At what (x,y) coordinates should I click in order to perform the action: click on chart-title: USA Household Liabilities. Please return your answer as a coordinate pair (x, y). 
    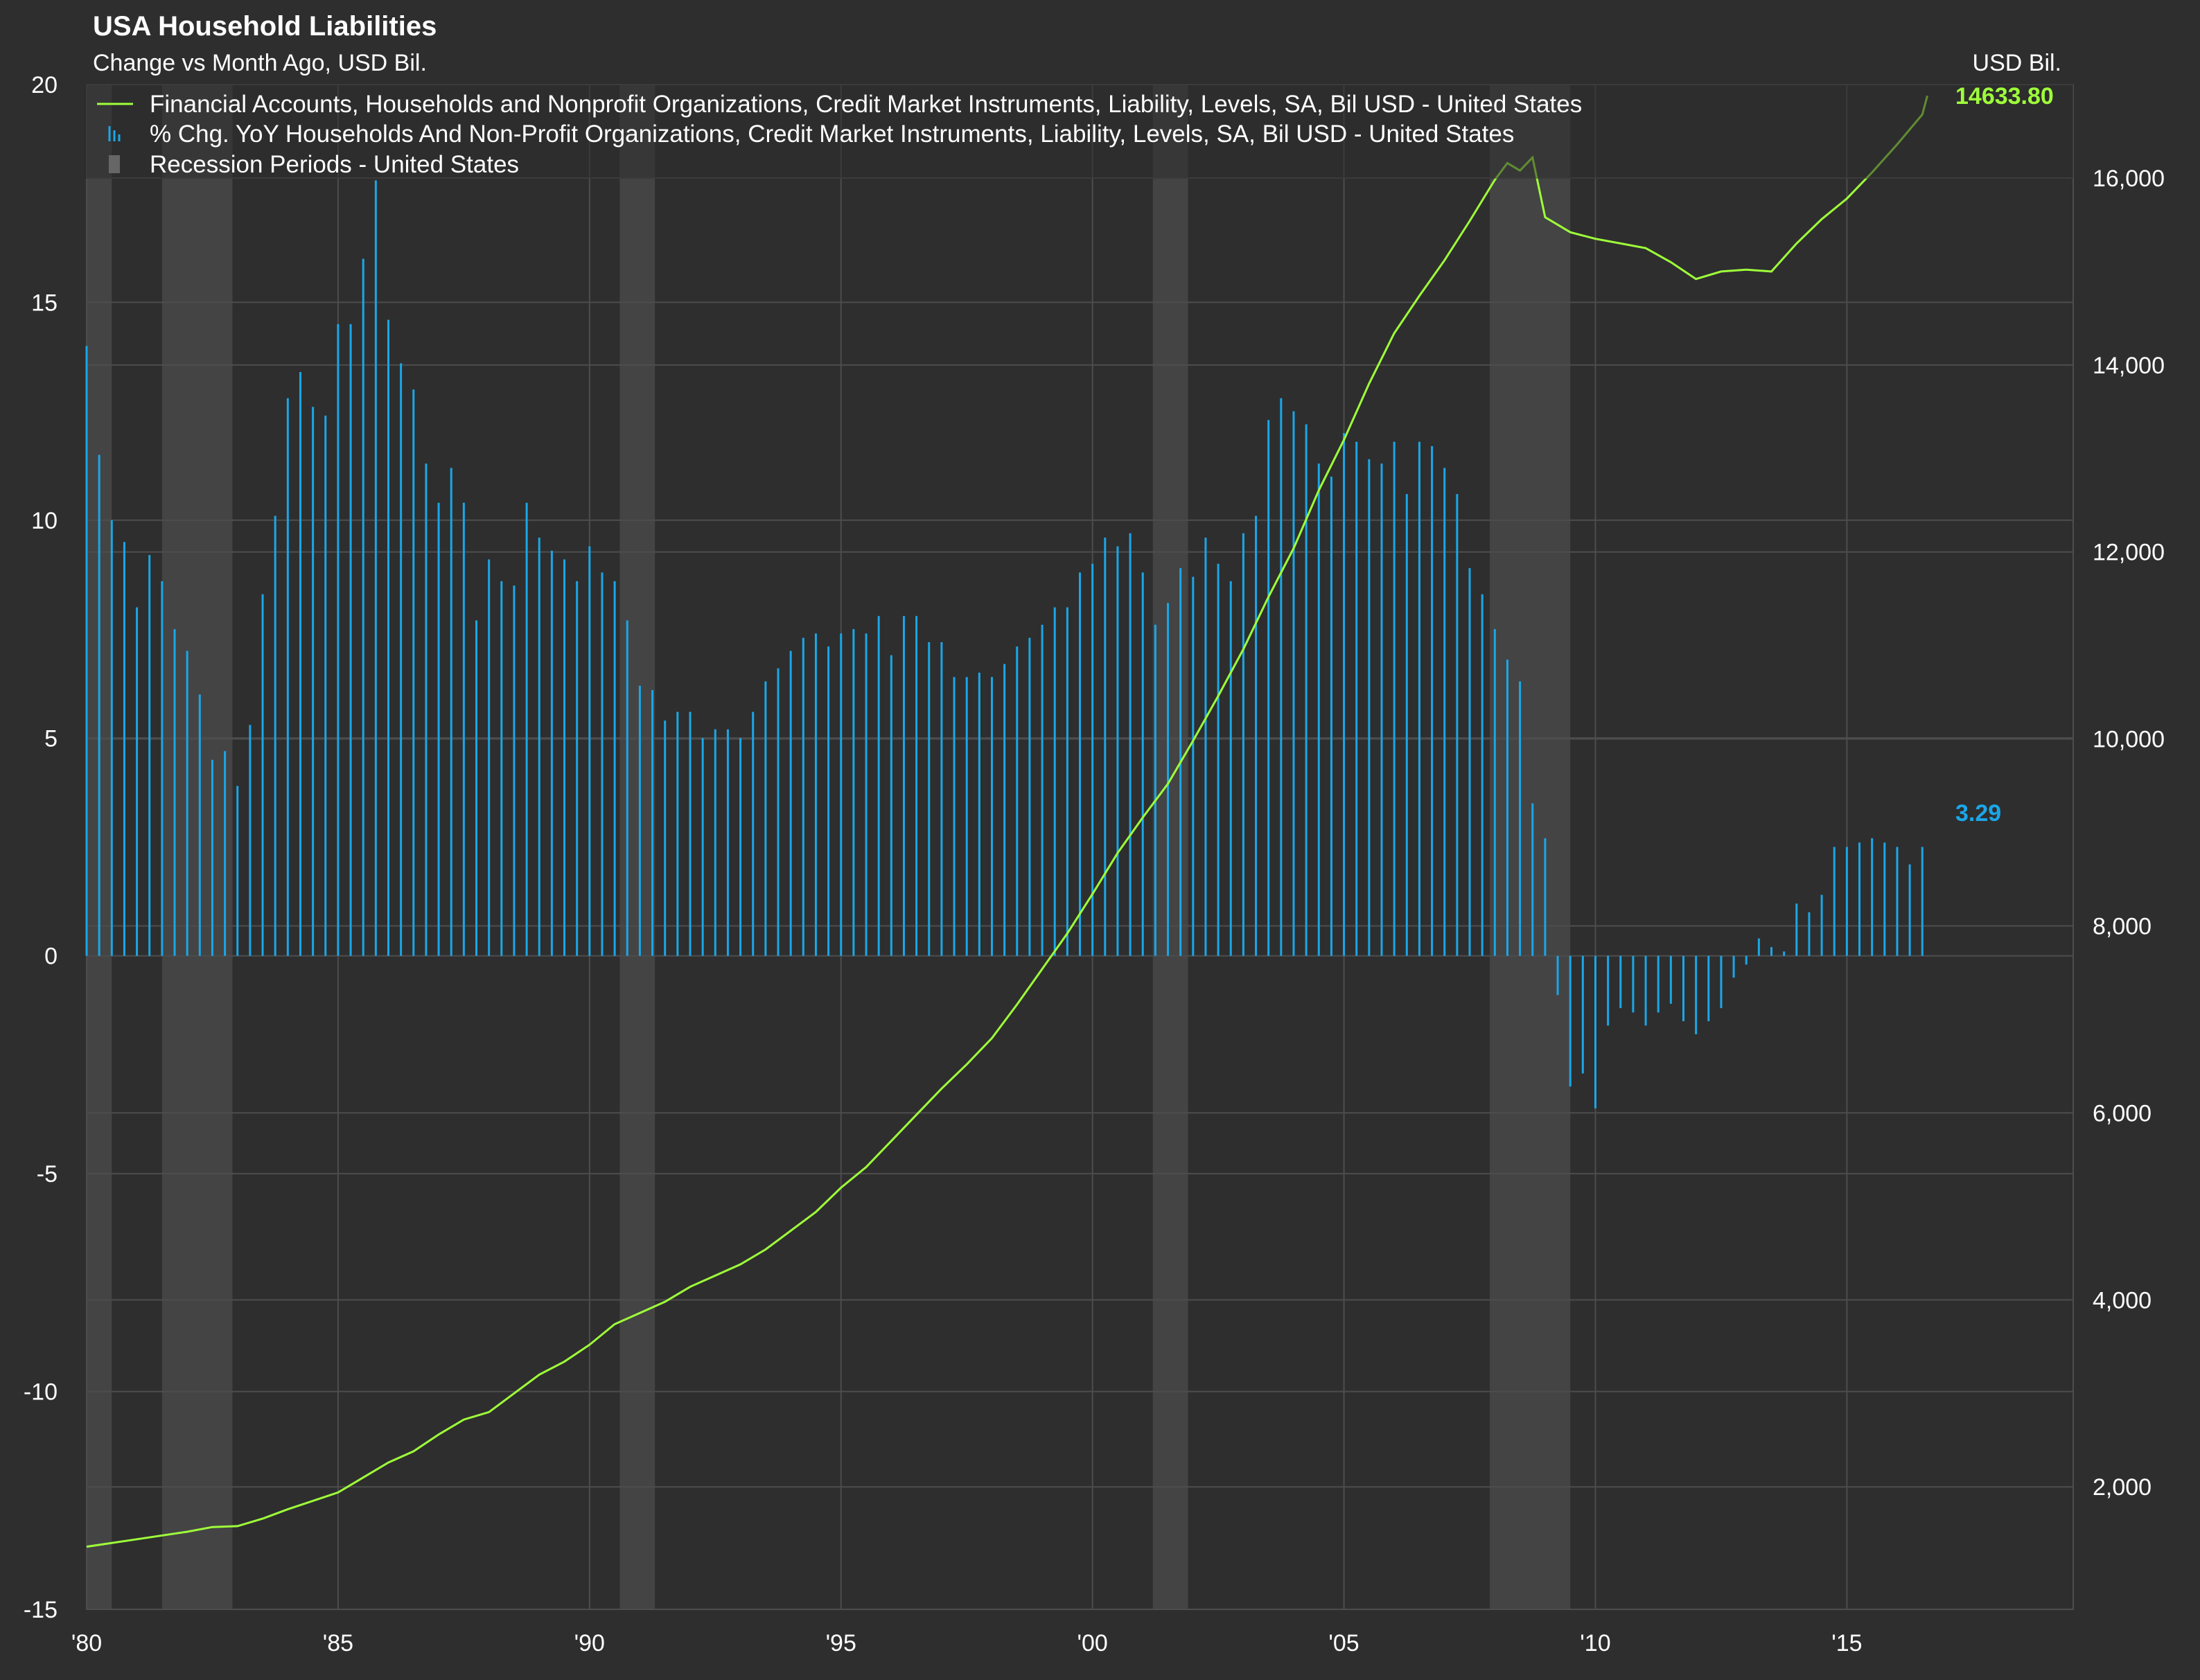
    Looking at the image, I should click on (265, 26).